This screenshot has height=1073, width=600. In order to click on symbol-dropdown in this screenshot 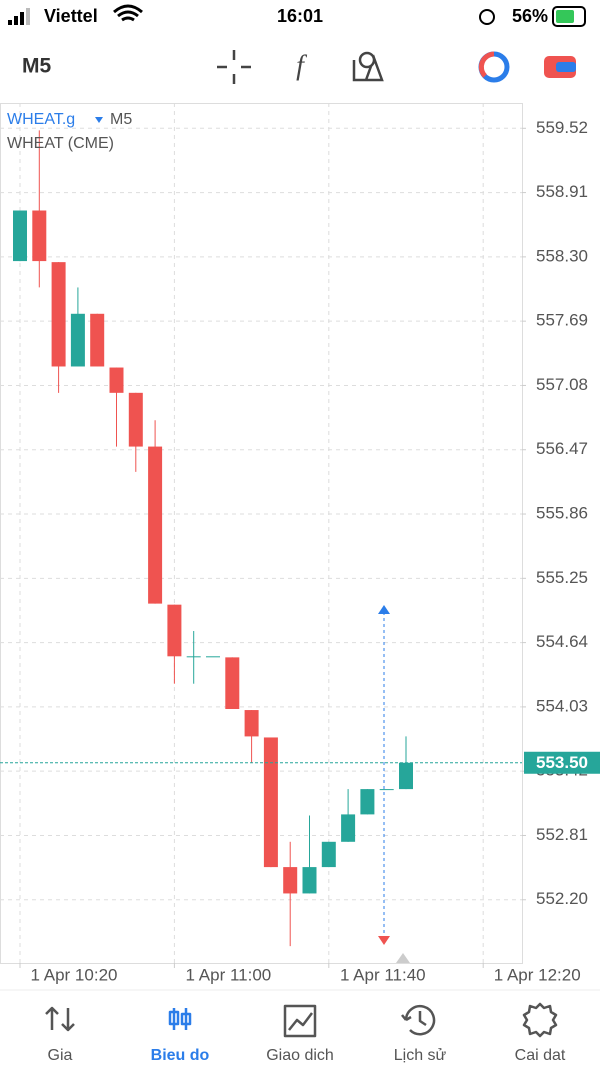, I will do `click(99, 120)`.